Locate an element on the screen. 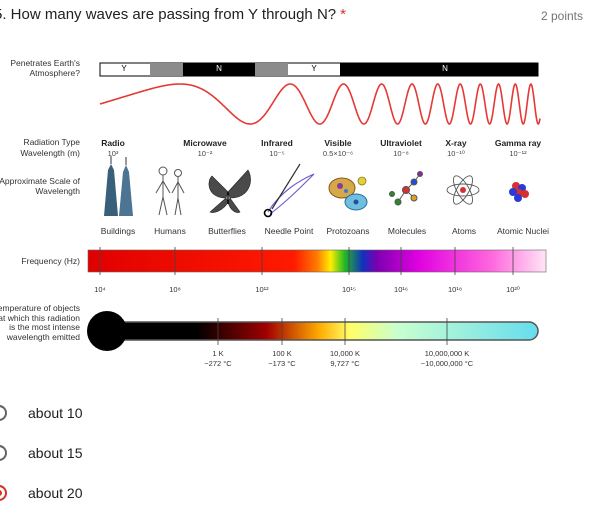  required-mark: * is located at coordinates (343, 14).